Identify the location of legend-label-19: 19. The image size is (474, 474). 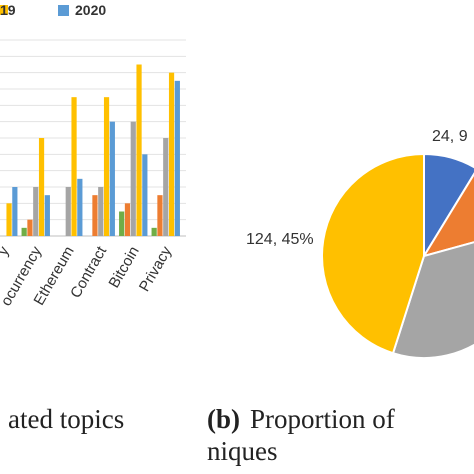
(8, 10).